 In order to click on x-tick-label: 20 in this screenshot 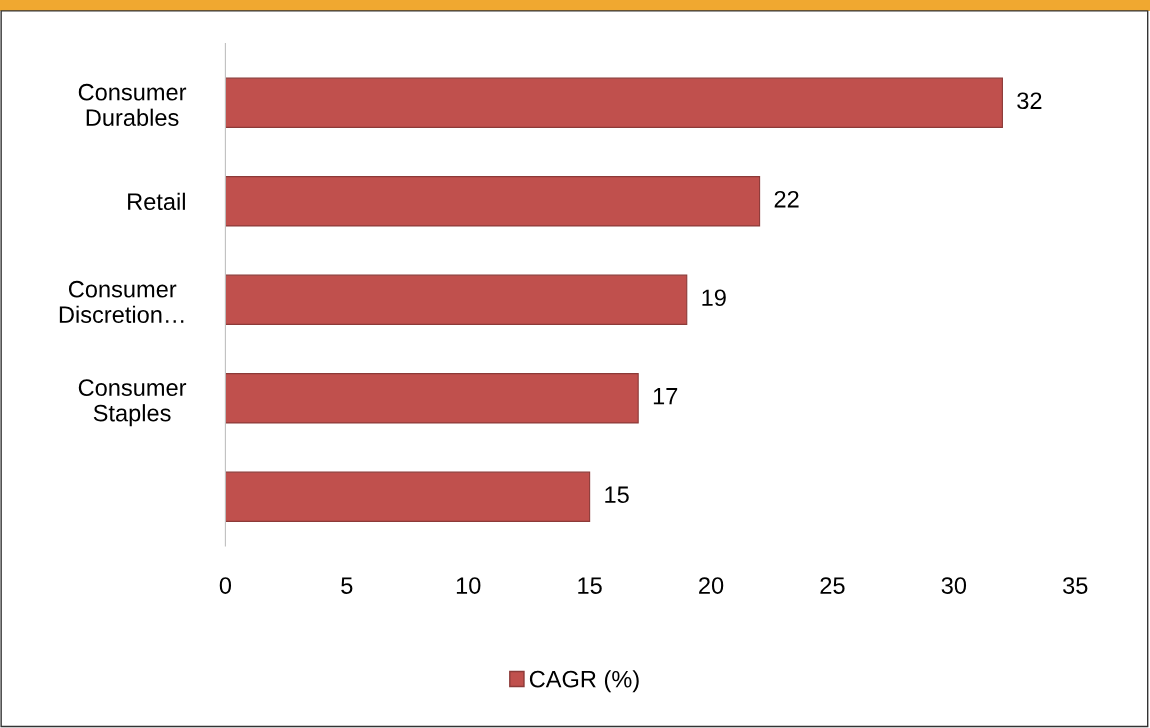, I will do `click(711, 585)`.